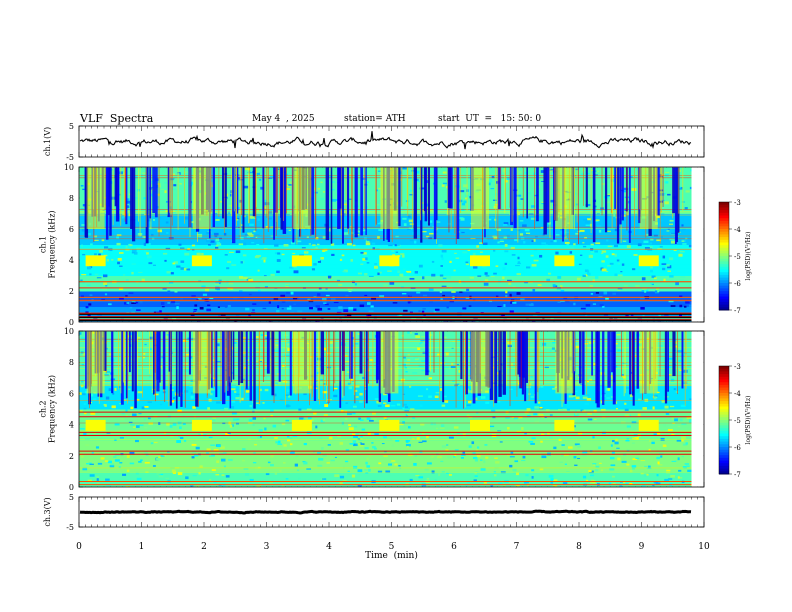 The image size is (792, 612). I want to click on y-tick-label: 8, so click(71, 198).